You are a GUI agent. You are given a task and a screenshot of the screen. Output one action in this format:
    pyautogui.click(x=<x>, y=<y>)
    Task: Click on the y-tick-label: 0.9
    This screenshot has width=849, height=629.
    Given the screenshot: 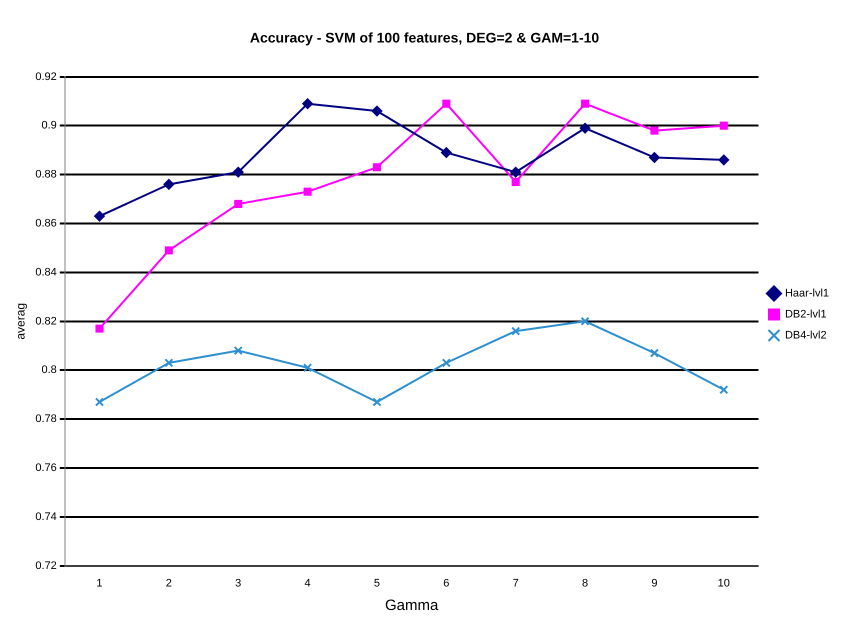 What is the action you would take?
    pyautogui.click(x=49, y=126)
    